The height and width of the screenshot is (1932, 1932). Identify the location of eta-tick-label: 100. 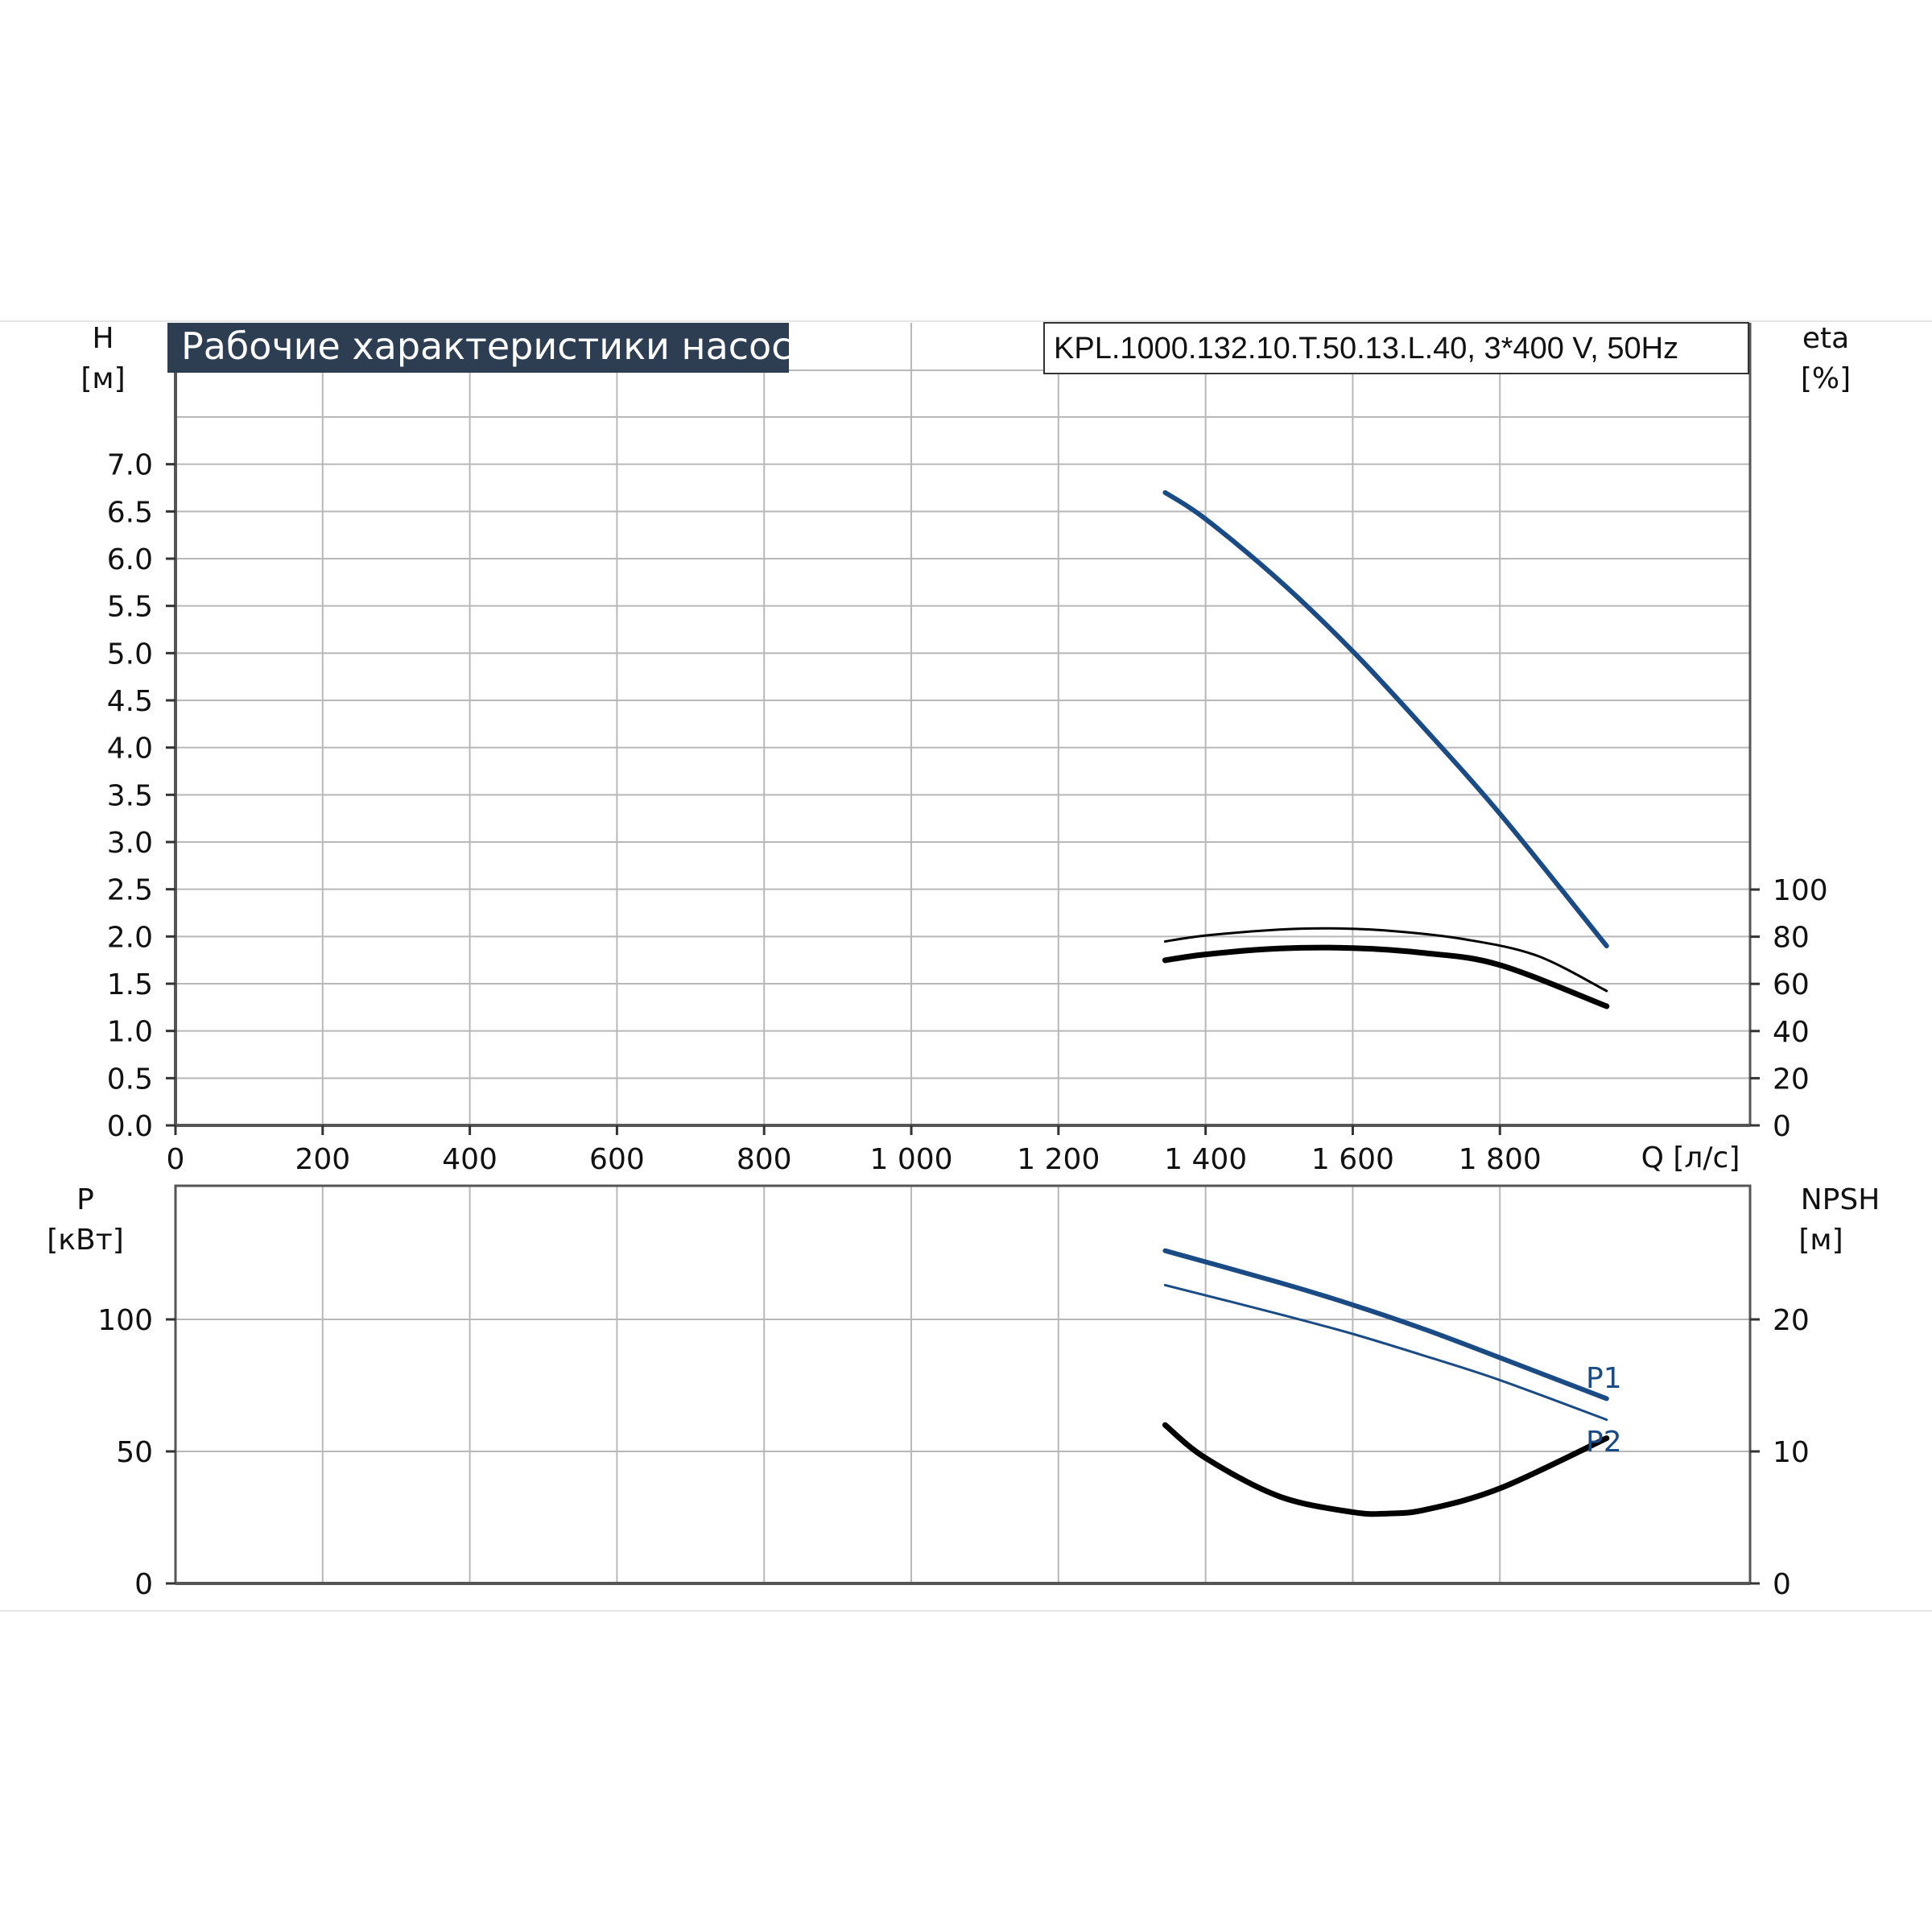
(1800, 890).